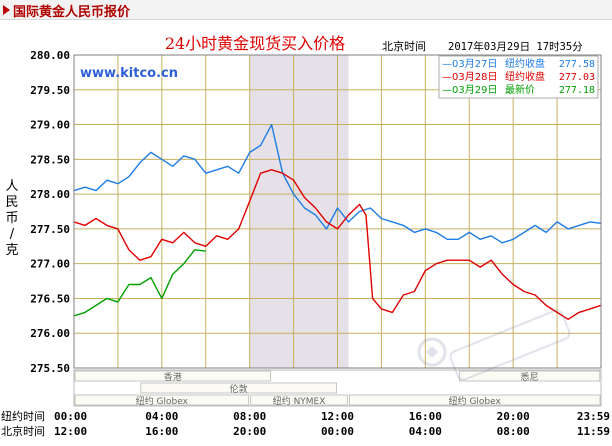 The image size is (612, 446). I want to click on session-label: 纽约 NYMEX, so click(299, 401).